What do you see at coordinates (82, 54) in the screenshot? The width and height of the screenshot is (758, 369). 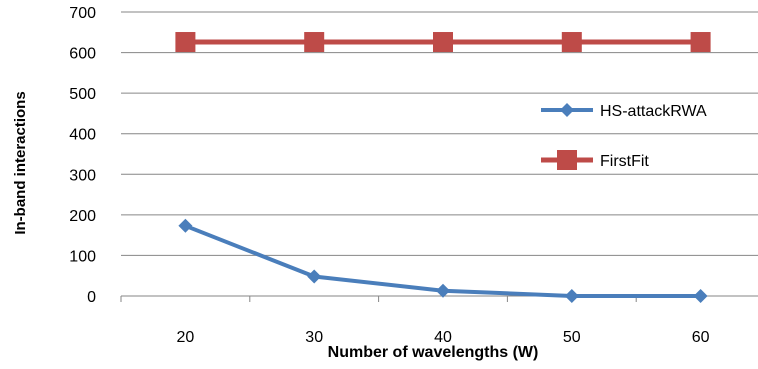 I see `y-tick-label: 600` at bounding box center [82, 54].